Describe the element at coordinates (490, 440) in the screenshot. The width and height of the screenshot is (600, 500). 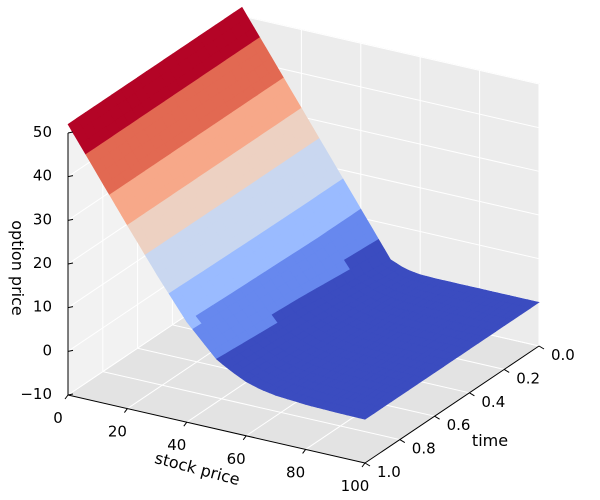
I see `y-axis-title: time` at that location.